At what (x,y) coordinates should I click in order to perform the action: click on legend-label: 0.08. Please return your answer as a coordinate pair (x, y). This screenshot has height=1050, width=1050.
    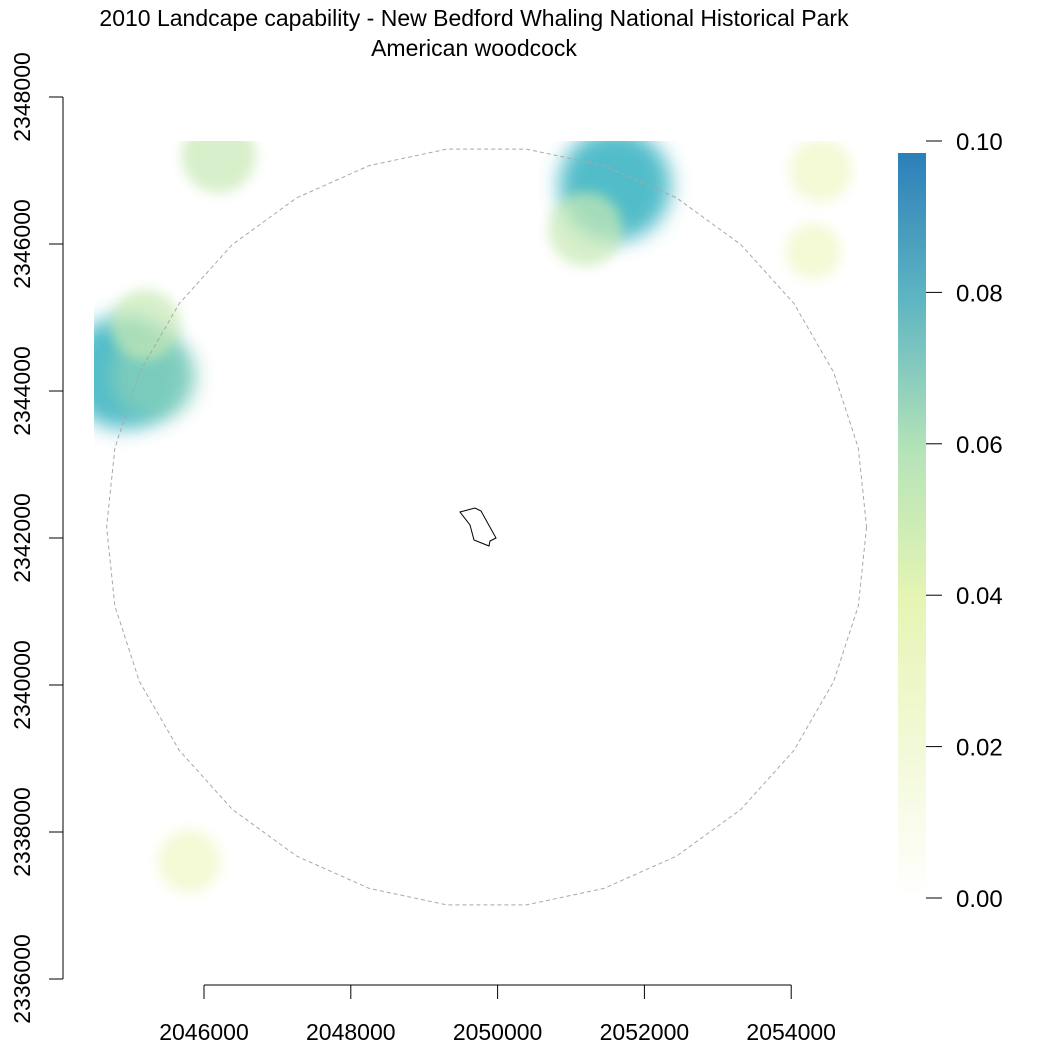
    Looking at the image, I should click on (979, 293).